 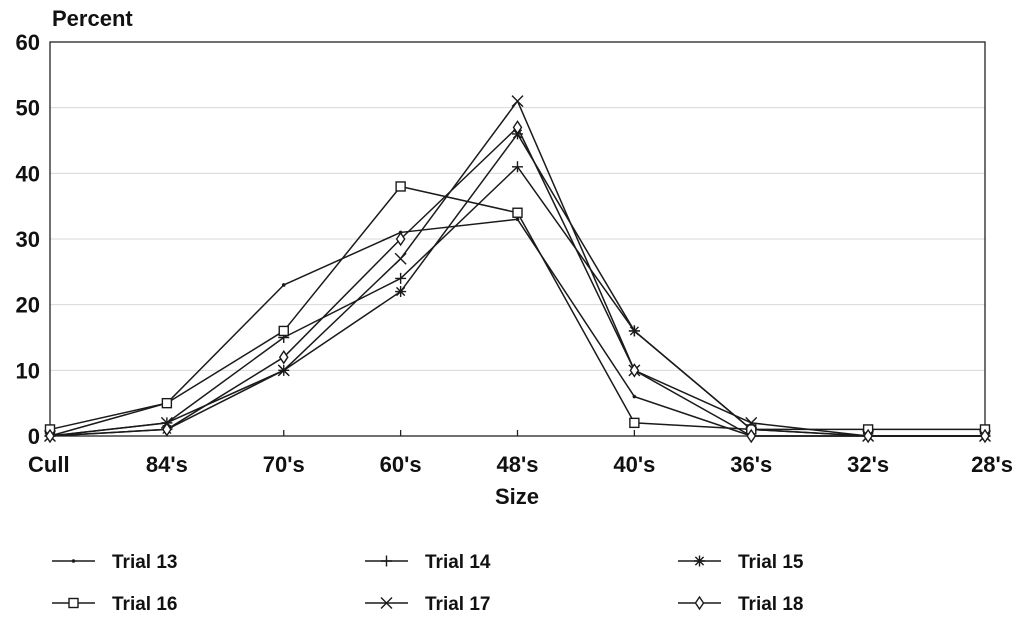 I want to click on legend-item: Trial 14, so click(x=428, y=562).